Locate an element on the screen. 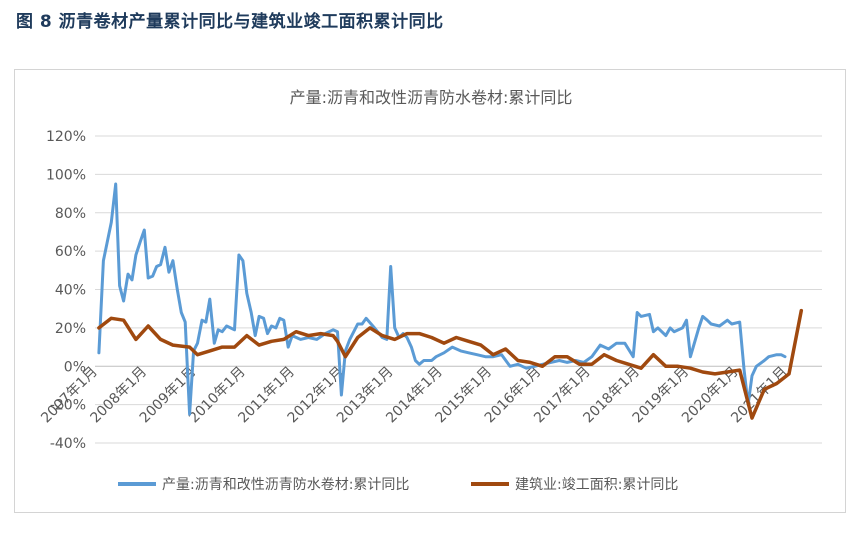 Image resolution: width=862 pixels, height=533 pixels. chart-title: 产量:沥青和改性沥青防水卷材:累计同比 is located at coordinates (431, 97).